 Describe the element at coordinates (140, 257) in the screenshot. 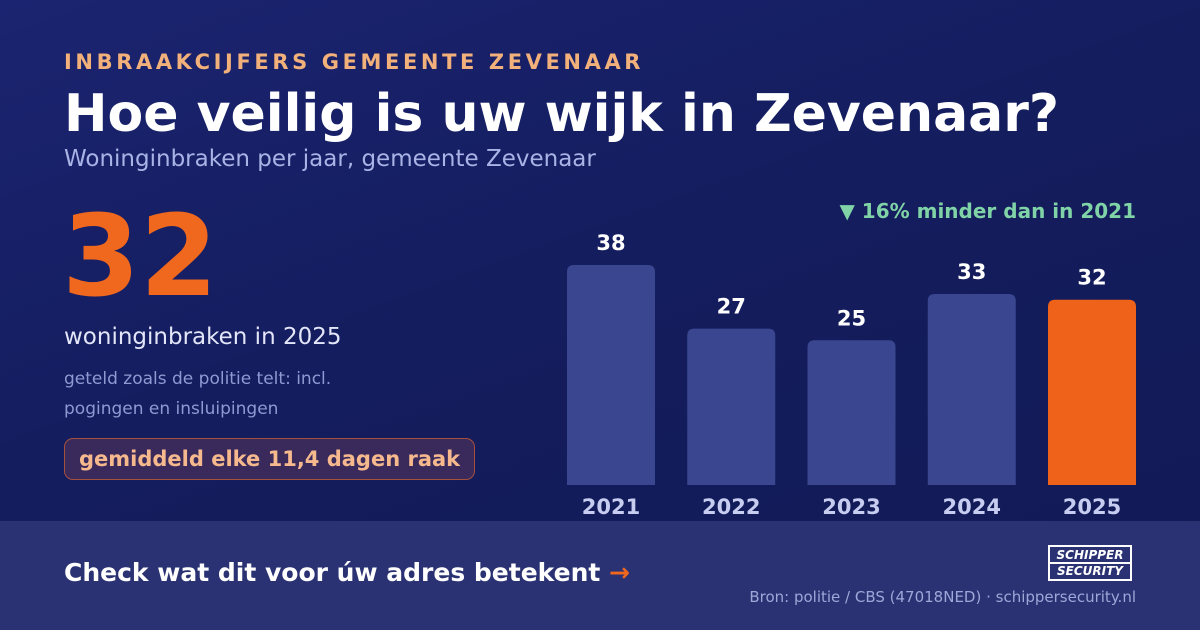

I see `big-stat-number: 32` at that location.